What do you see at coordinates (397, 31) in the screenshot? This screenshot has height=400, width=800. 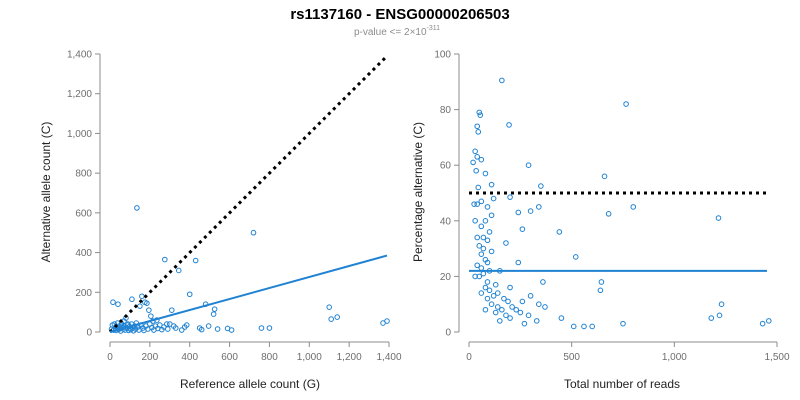 I see `chart-subtitle: p-value <= 2×10-311` at bounding box center [397, 31].